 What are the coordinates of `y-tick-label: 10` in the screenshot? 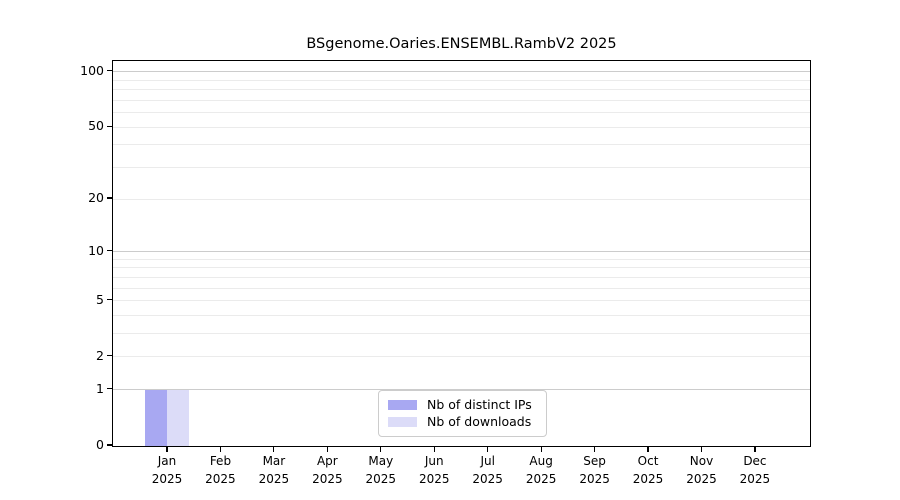 It's located at (96, 250).